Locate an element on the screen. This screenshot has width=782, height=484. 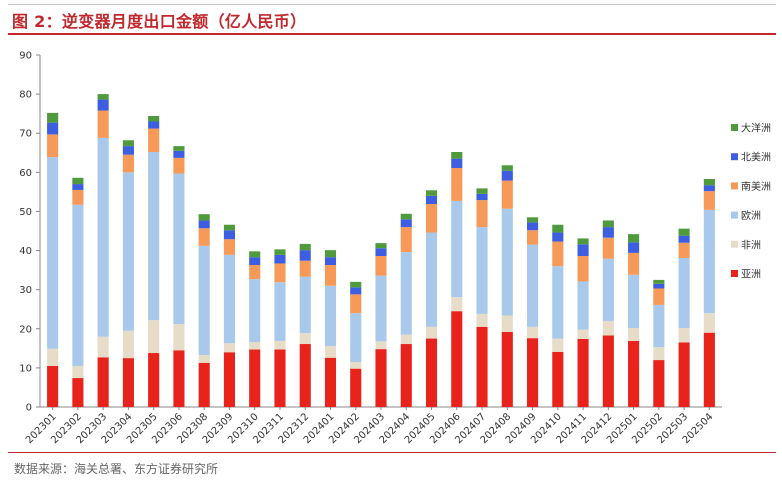
figure-title: 图 2：逆变器月度出口金额（亿人民币） is located at coordinates (159, 21).